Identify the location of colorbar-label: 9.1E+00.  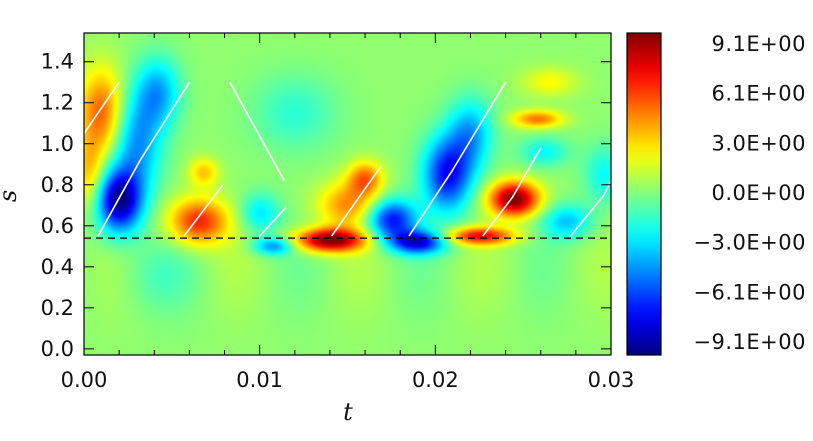
(759, 44).